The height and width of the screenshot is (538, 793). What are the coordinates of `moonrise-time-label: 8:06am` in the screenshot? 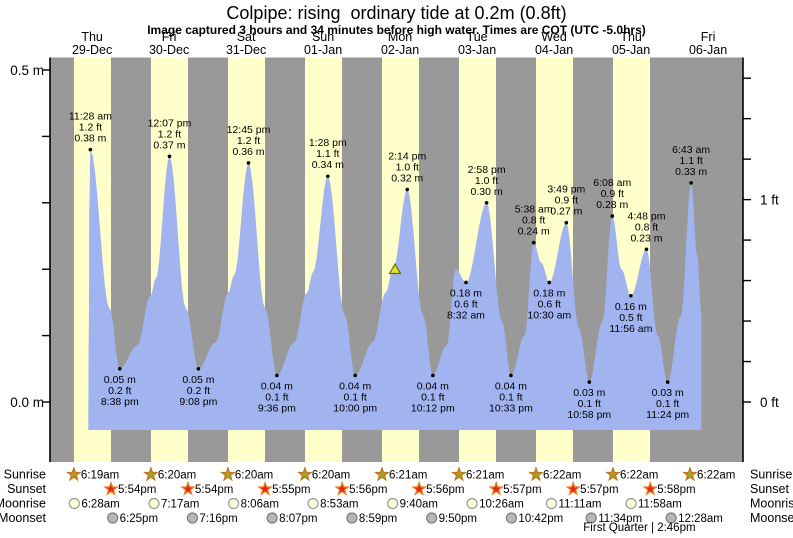 It's located at (260, 505).